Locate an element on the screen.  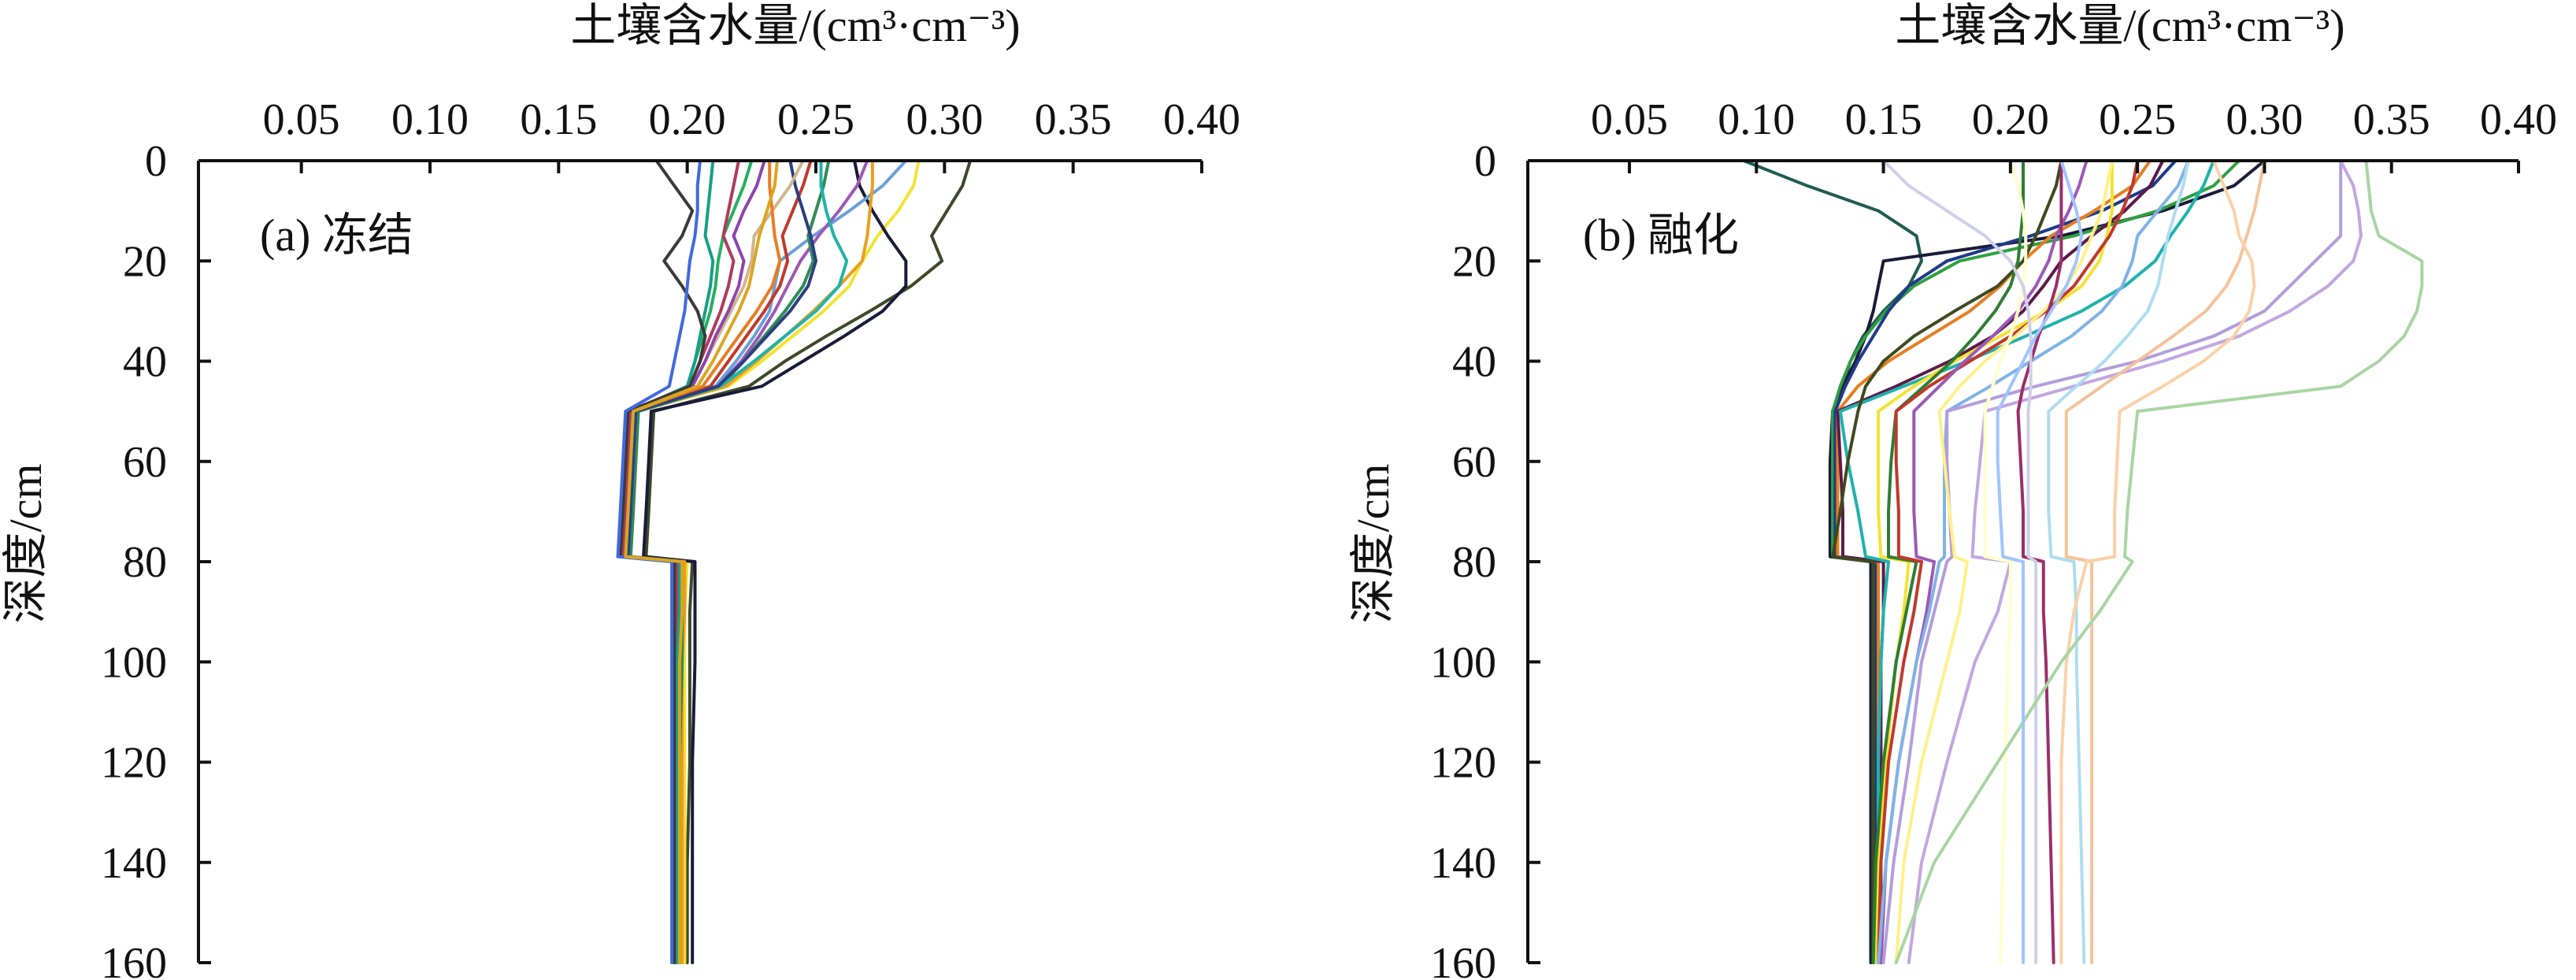
panel-a-y-tick-label: 100 is located at coordinates (134, 662).